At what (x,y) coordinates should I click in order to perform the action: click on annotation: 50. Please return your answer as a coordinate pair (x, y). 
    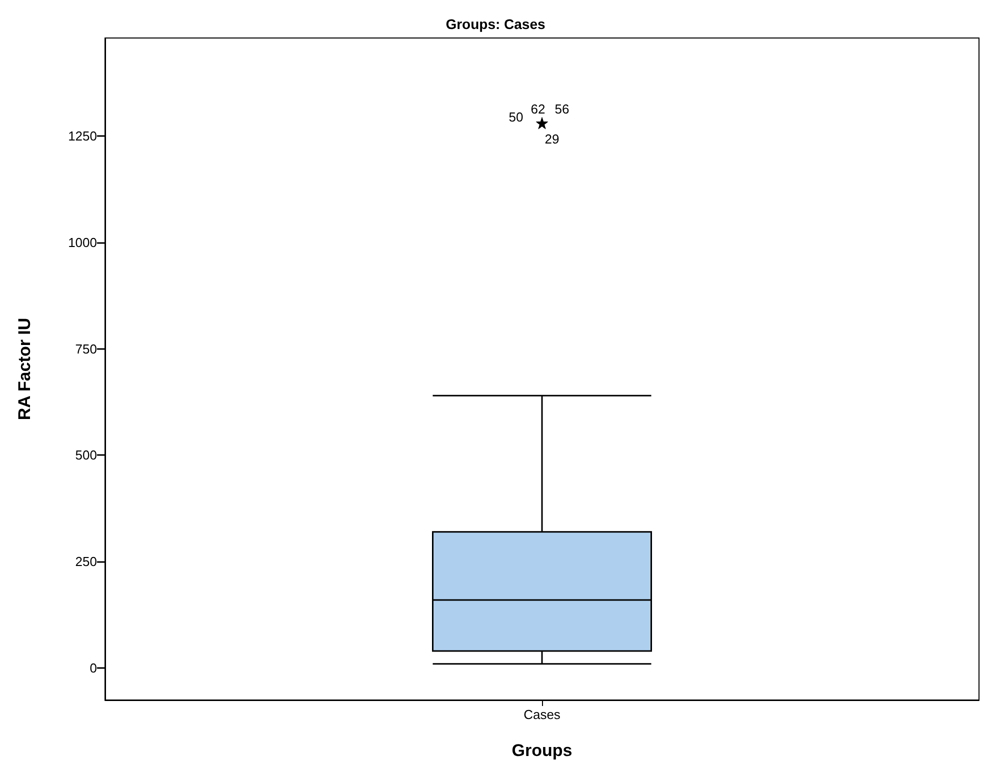
    Looking at the image, I should click on (516, 117).